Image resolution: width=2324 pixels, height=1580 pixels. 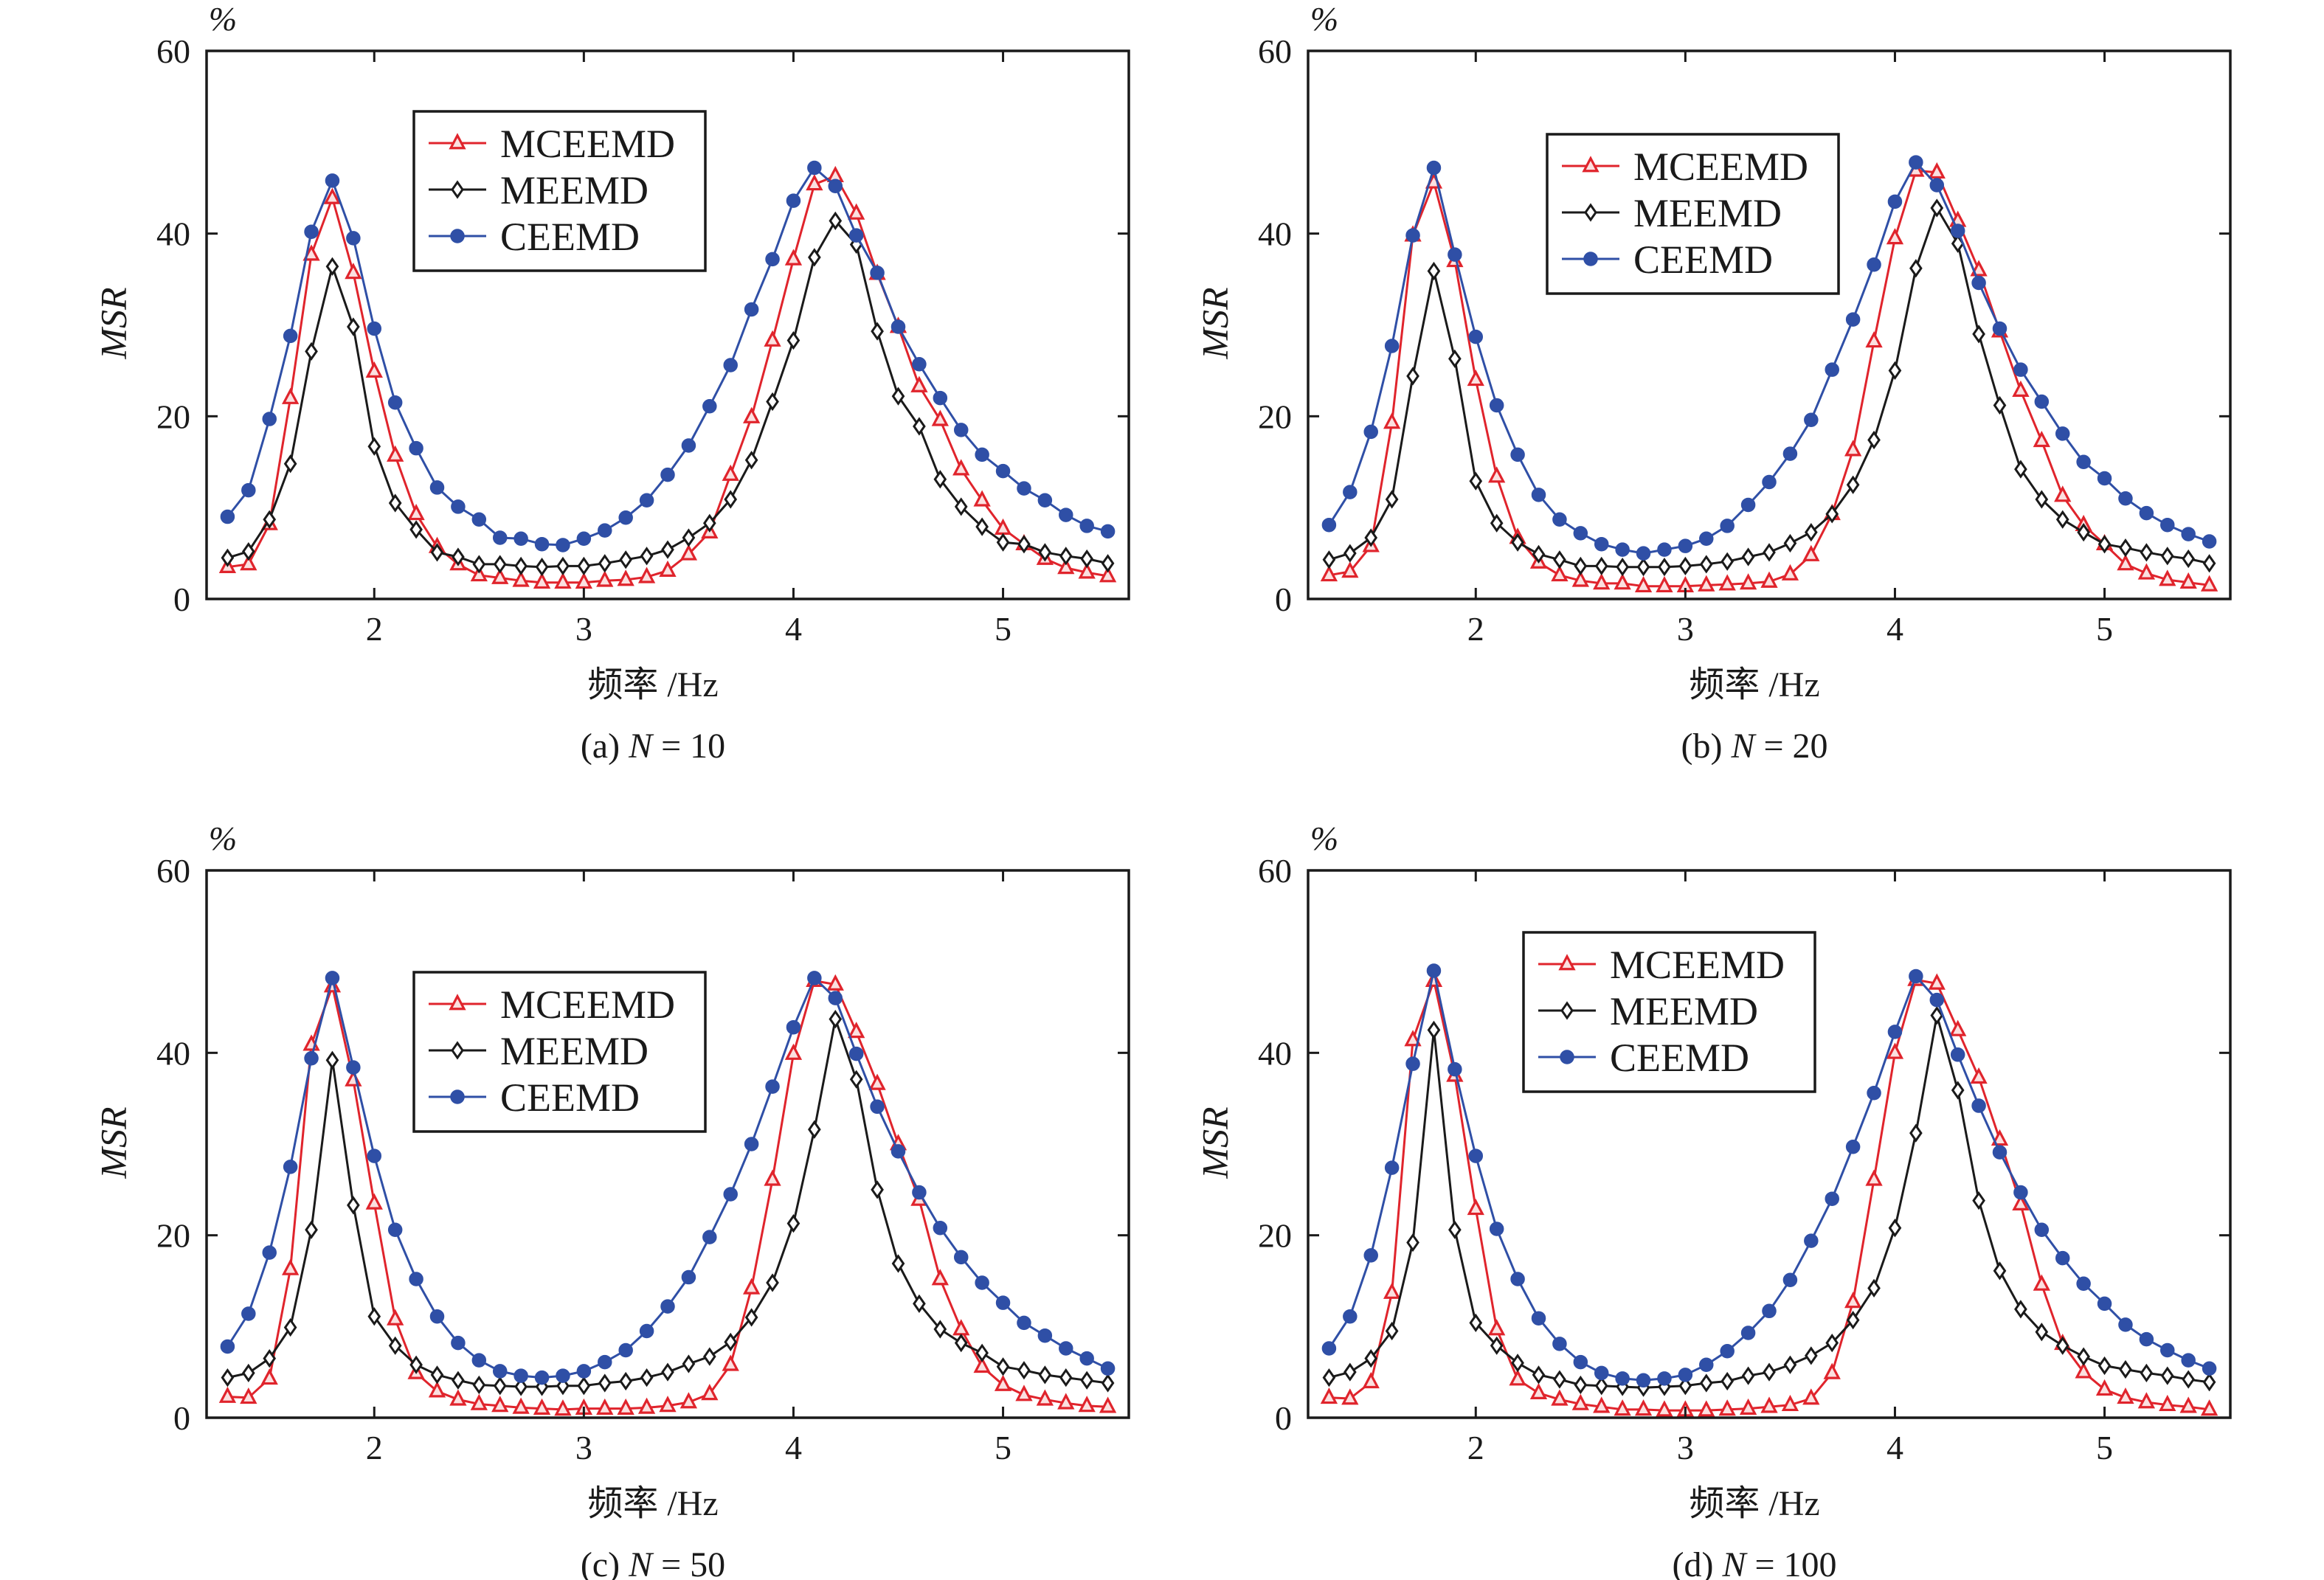 I want to click on y-tick-label: 40, so click(x=173, y=234).